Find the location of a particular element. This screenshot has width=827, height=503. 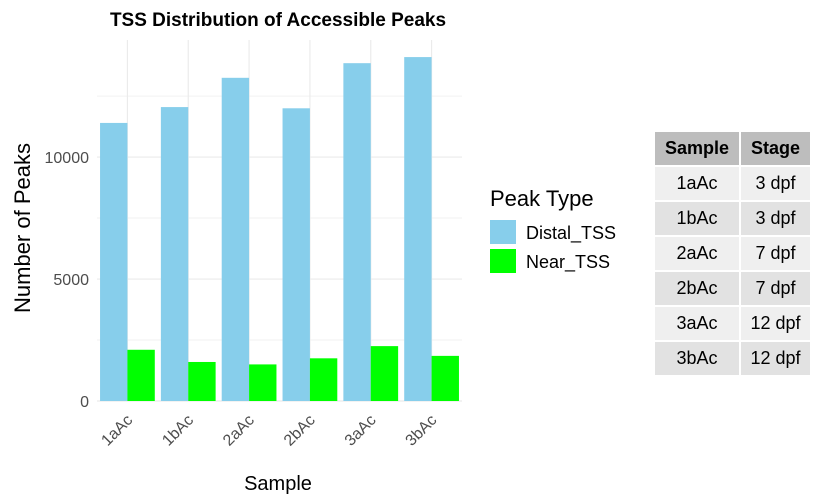

table-cell-sample: 1aAc is located at coordinates (697, 183).